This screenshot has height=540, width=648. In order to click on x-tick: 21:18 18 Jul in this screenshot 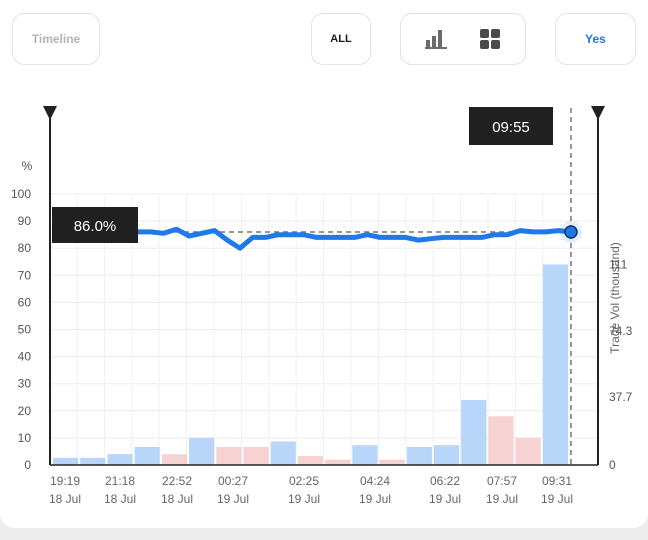, I will do `click(120, 490)`.